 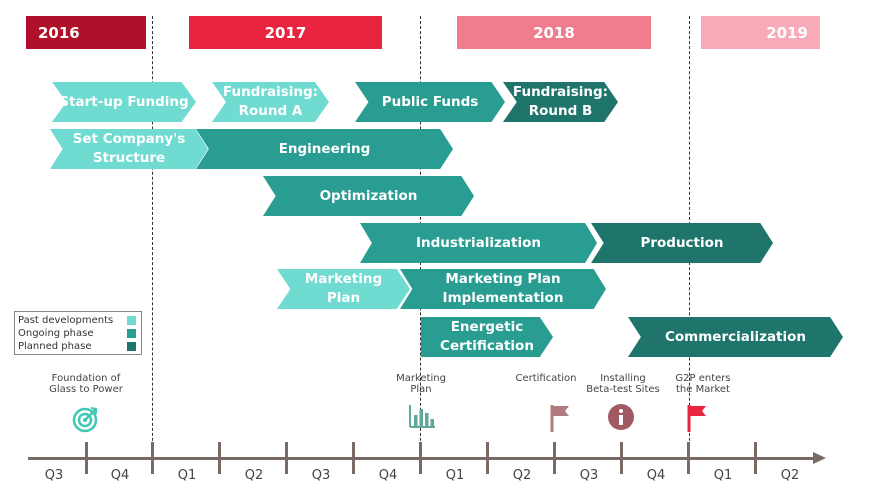 I want to click on legend-swatch-past, so click(x=131, y=320).